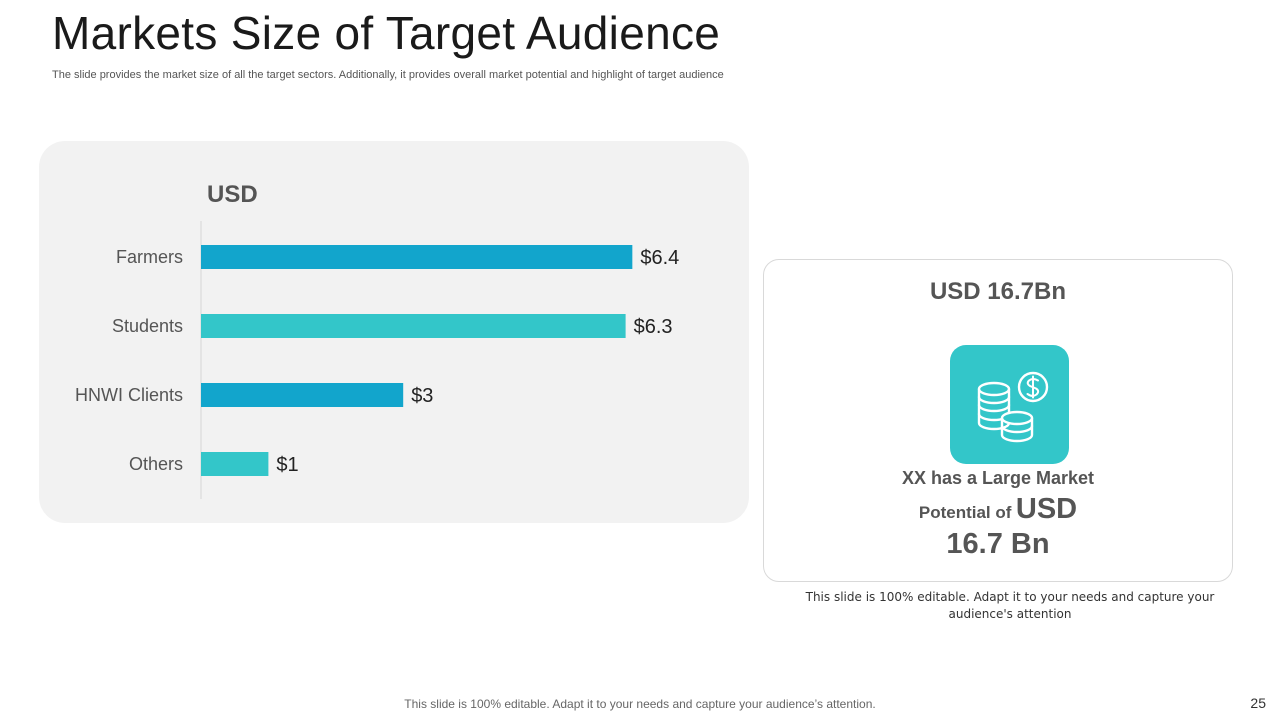 This screenshot has height=720, width=1280. Describe the element at coordinates (1046, 509) in the screenshot. I see `potential-currency: USD` at that location.